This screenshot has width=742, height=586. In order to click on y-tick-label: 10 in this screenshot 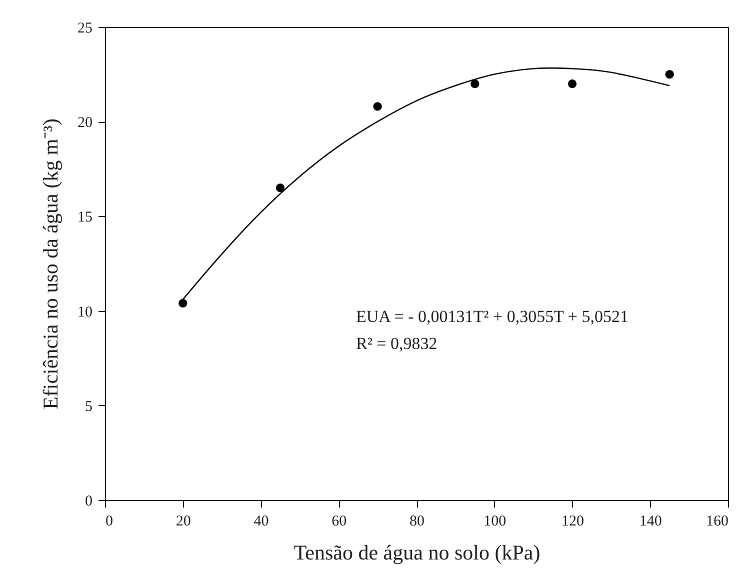, I will do `click(85, 312)`.